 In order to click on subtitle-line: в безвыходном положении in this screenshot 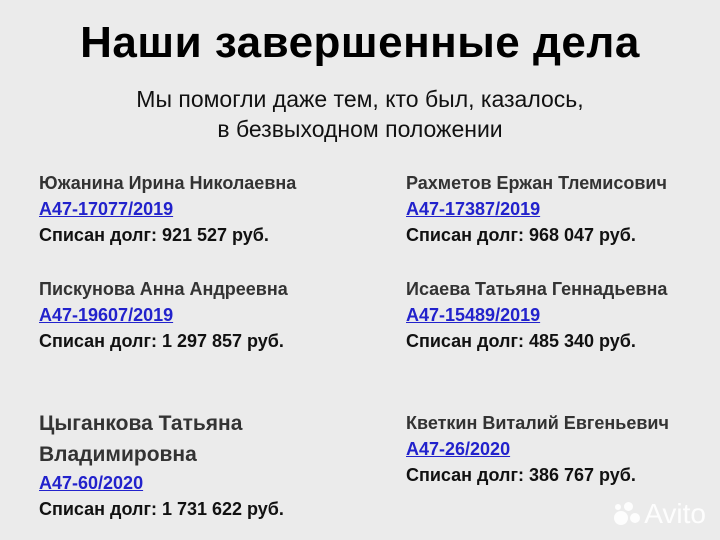, I will do `click(360, 129)`.